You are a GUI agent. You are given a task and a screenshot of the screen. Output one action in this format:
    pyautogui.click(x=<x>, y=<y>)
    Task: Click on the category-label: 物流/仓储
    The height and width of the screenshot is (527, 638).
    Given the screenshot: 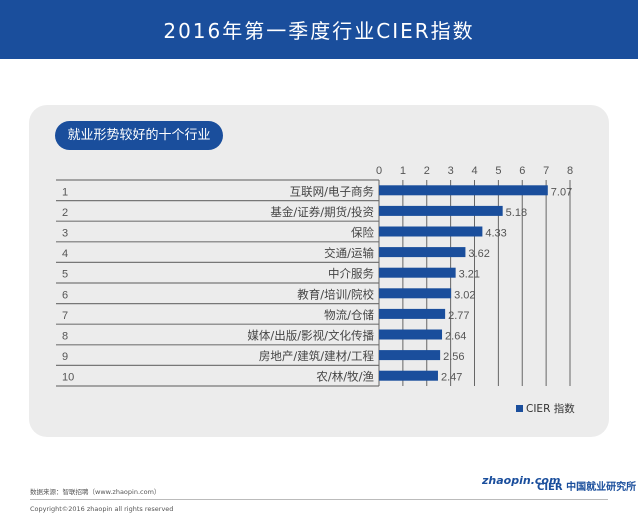 What is the action you would take?
    pyautogui.click(x=349, y=315)
    